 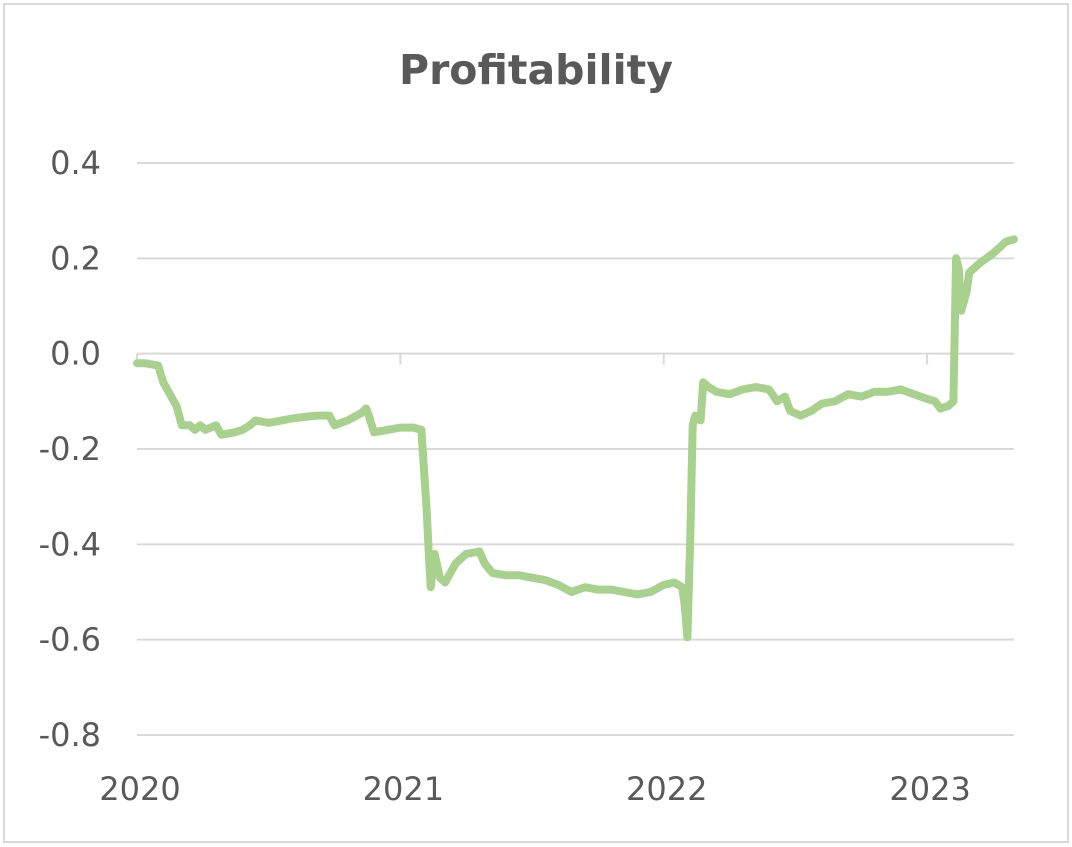 What do you see at coordinates (139, 789) in the screenshot?
I see `x-tick-label: 2020` at bounding box center [139, 789].